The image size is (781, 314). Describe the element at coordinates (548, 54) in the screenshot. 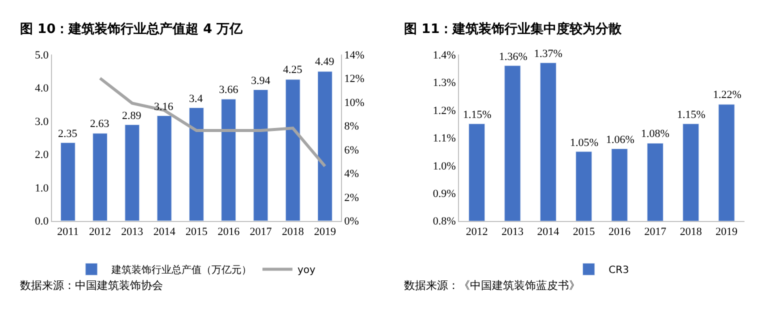

I see `data-label: 1.37%` at that location.